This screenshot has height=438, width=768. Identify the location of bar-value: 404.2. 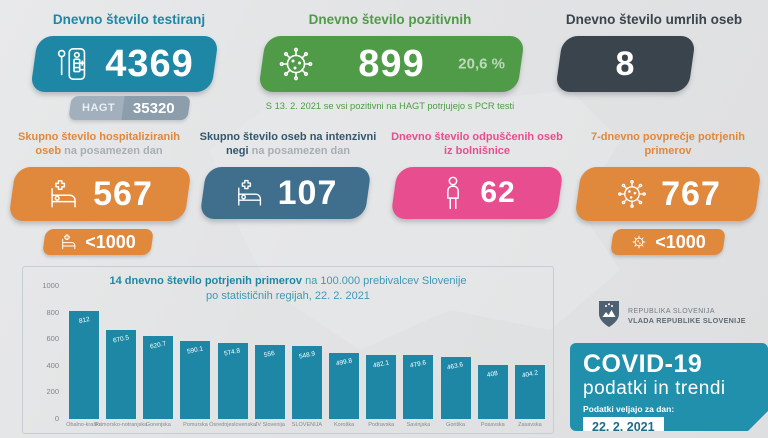
(530, 374).